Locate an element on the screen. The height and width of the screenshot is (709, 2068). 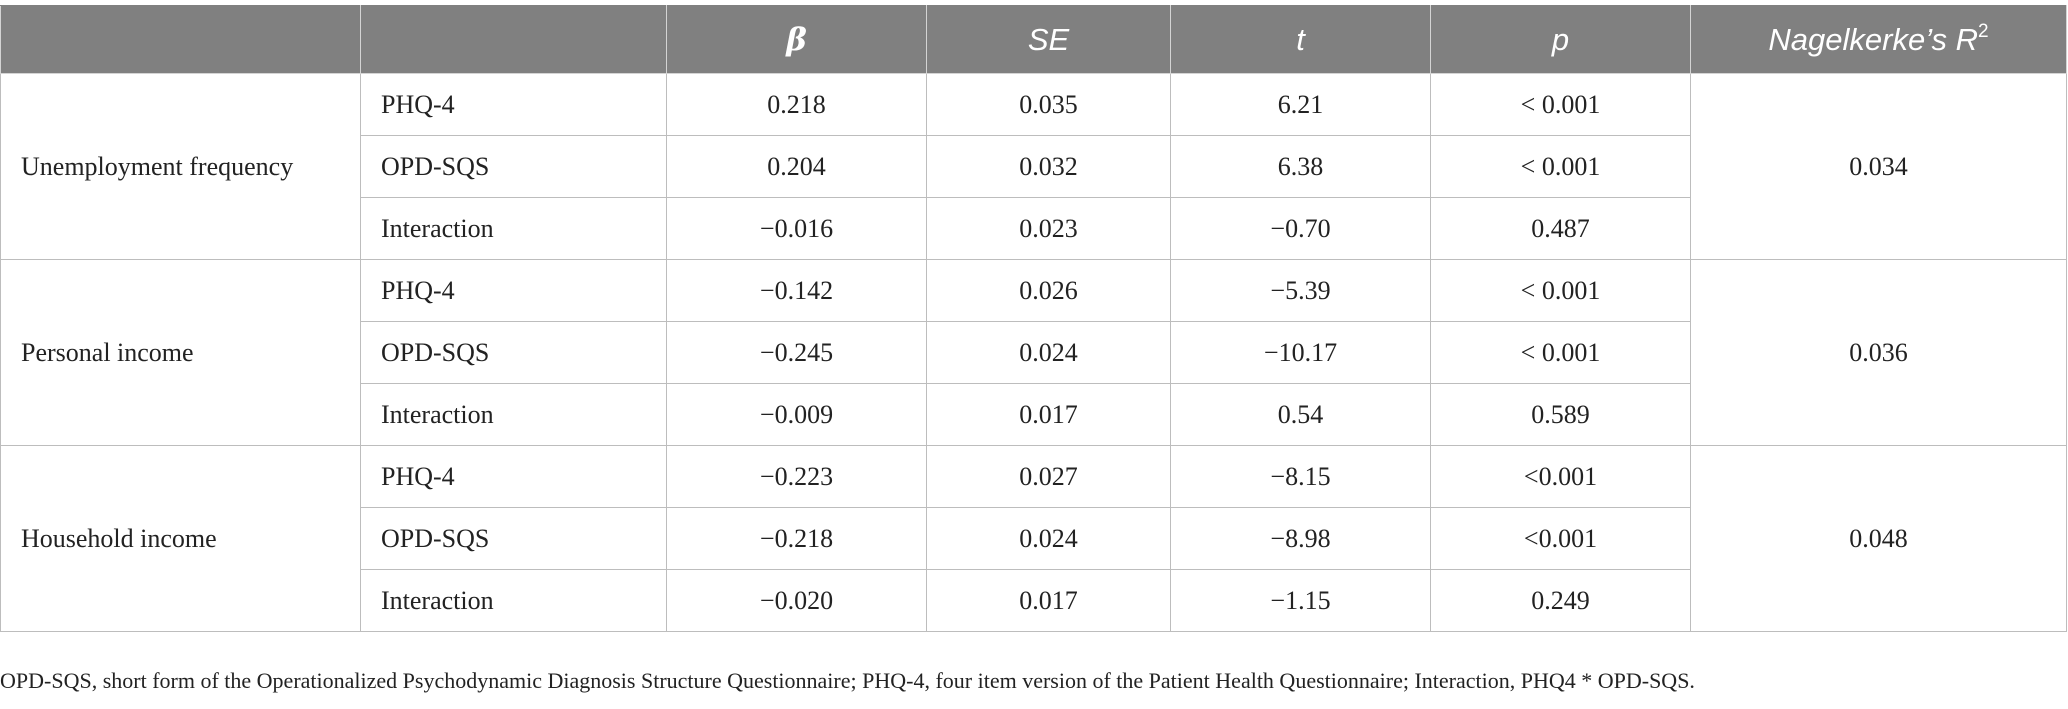
header-p: p is located at coordinates (1560, 39).